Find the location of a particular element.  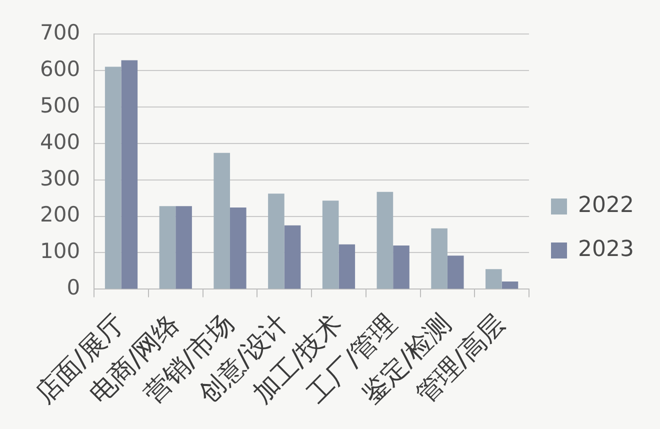

legend-label: 2022 is located at coordinates (606, 205).